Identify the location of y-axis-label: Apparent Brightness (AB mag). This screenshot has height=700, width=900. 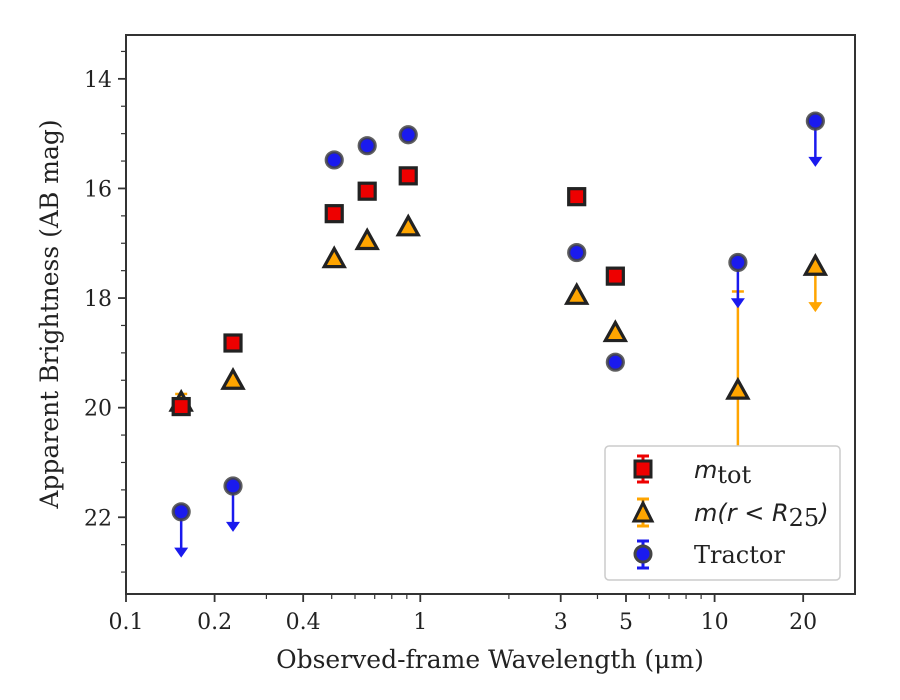
(49, 314).